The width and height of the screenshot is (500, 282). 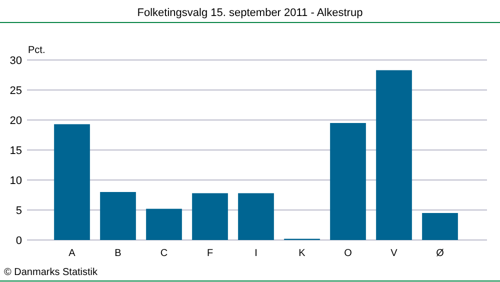 I want to click on x-tick-label: O, so click(x=348, y=253).